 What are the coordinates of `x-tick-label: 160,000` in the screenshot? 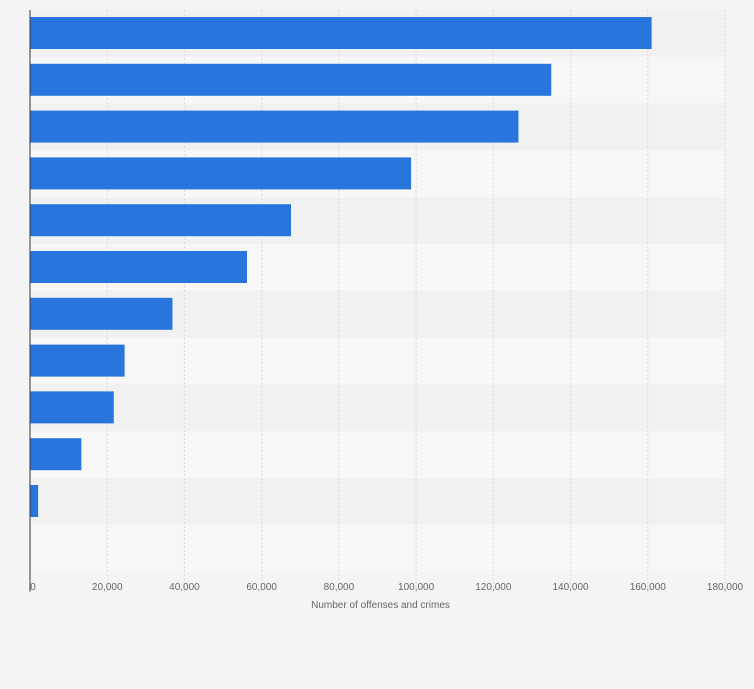 It's located at (648, 587).